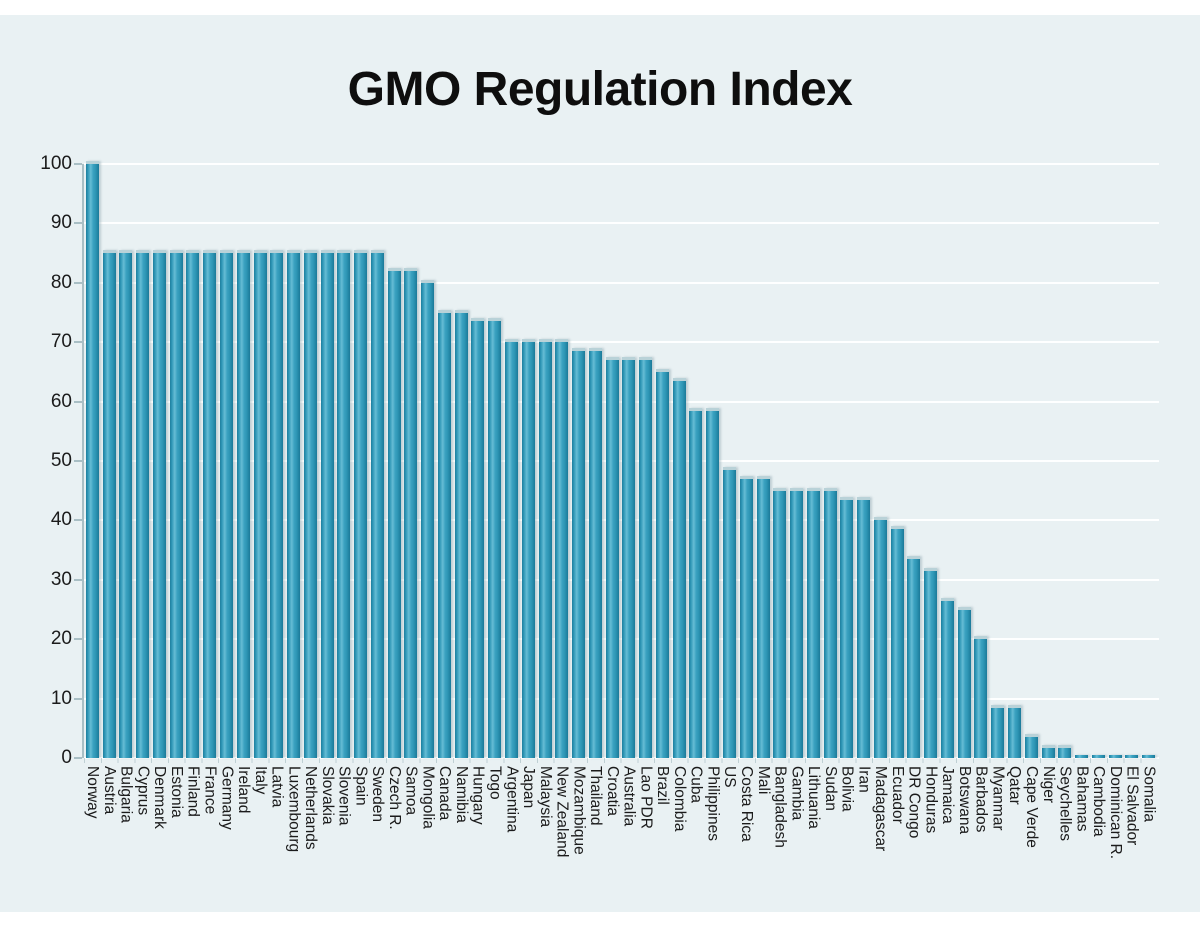  Describe the element at coordinates (78, 401) in the screenshot. I see `y-tick` at that location.